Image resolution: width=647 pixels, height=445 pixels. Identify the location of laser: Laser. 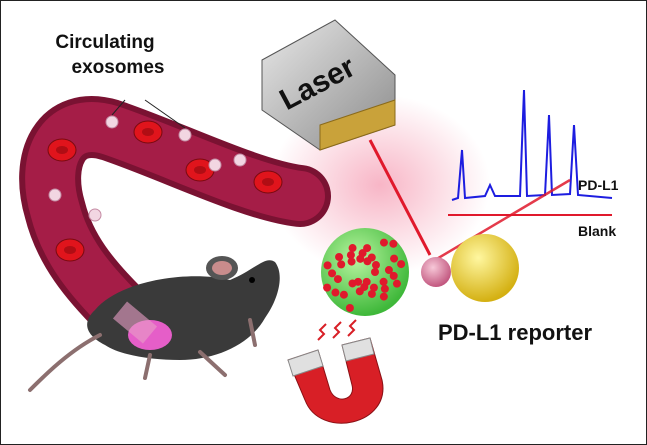
(346, 137).